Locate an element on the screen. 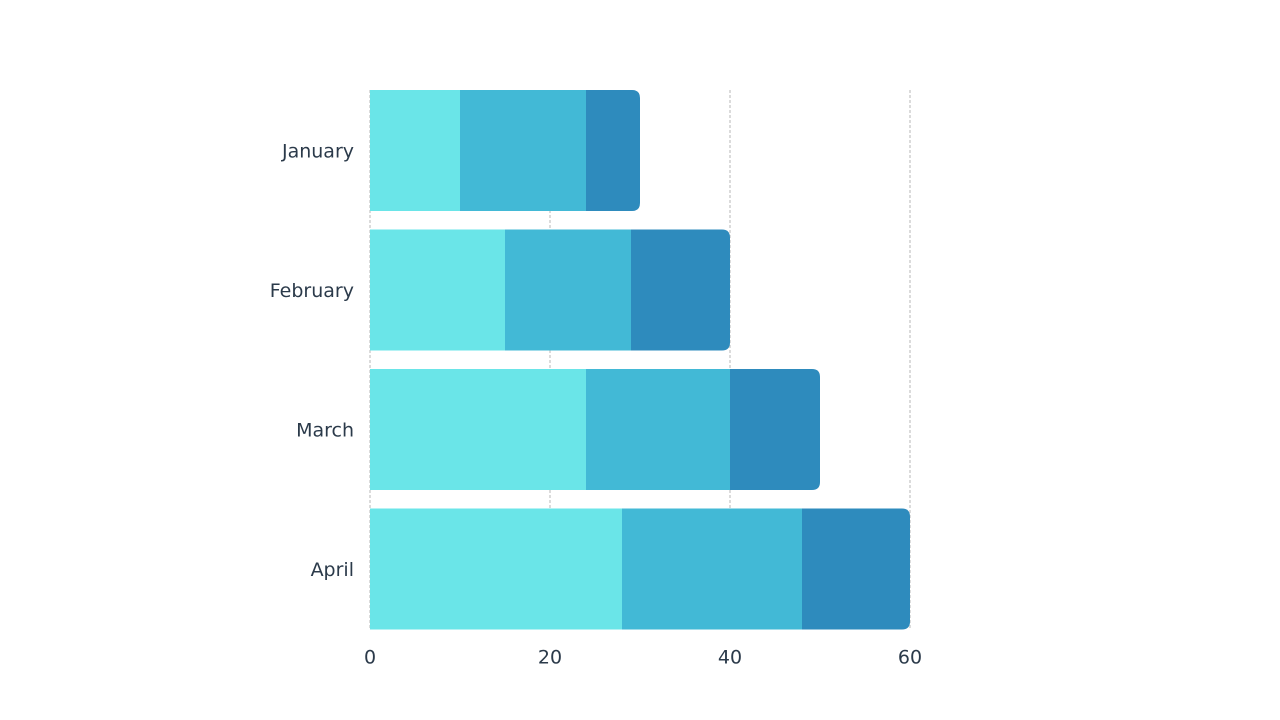 The width and height of the screenshot is (1280, 720). category-label: January is located at coordinates (317, 152).